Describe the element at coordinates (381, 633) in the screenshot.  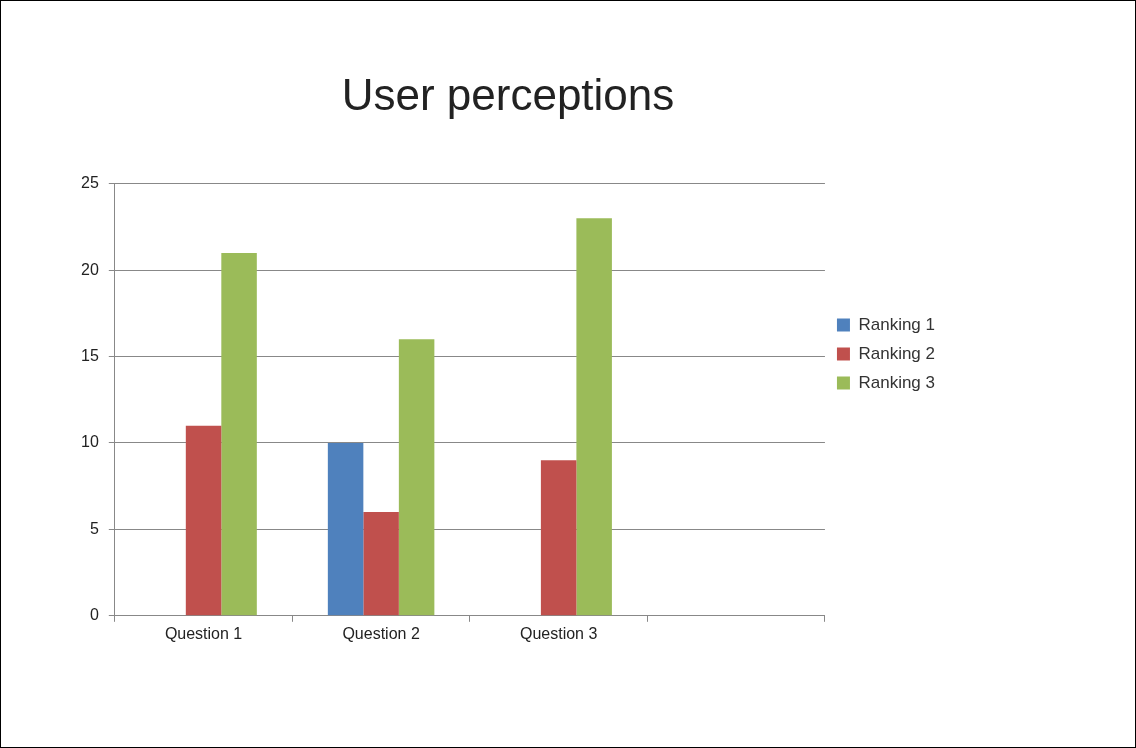
I see `x-tick-label: Question 2` at that location.